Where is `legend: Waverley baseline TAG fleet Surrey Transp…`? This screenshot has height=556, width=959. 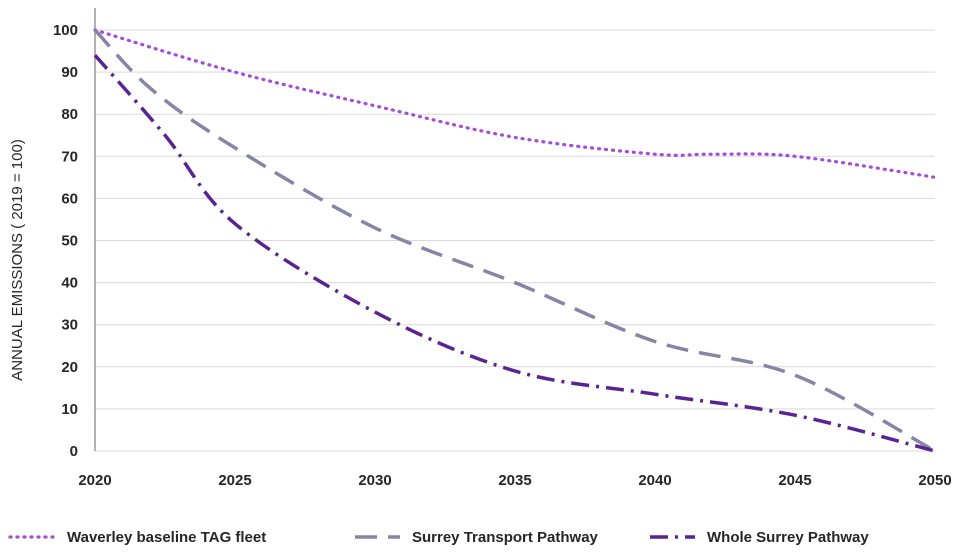
legend: Waverley baseline TAG fleet Surrey Transp… is located at coordinates (438, 537).